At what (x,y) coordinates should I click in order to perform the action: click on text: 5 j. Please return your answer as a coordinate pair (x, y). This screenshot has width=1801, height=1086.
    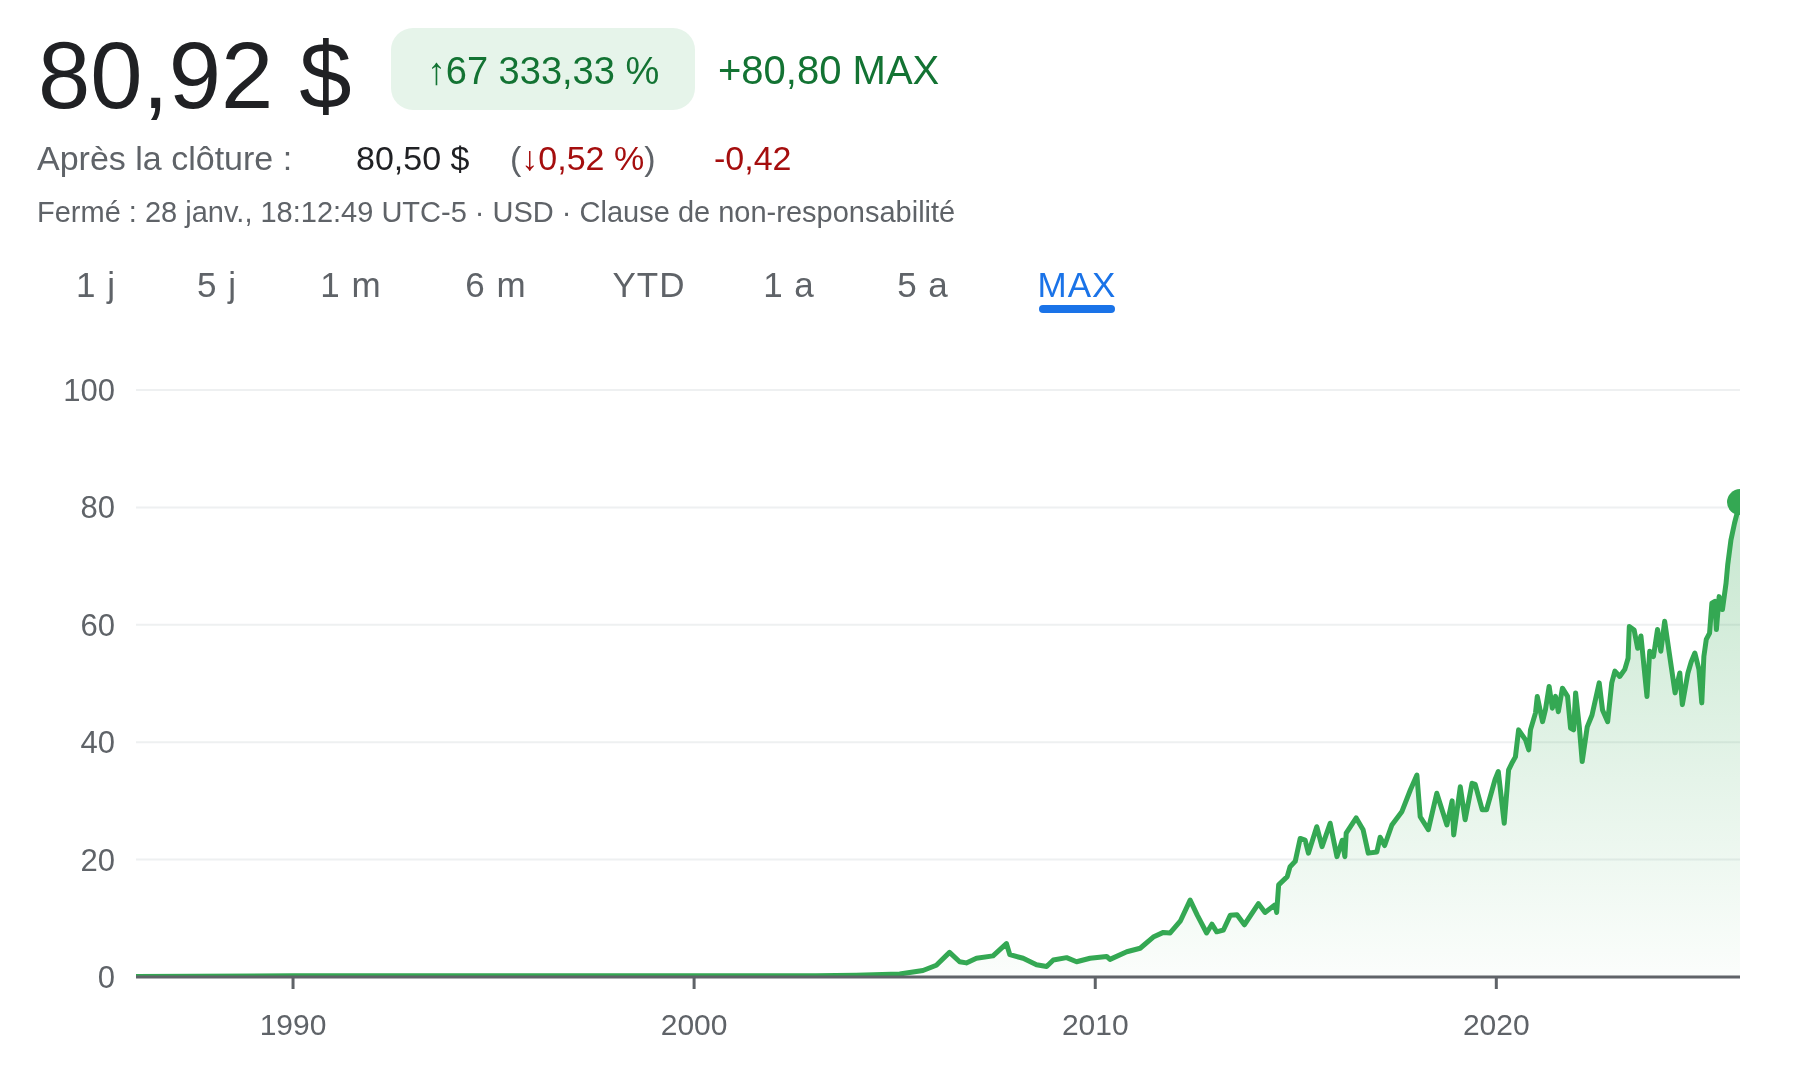
    Looking at the image, I should click on (217, 284).